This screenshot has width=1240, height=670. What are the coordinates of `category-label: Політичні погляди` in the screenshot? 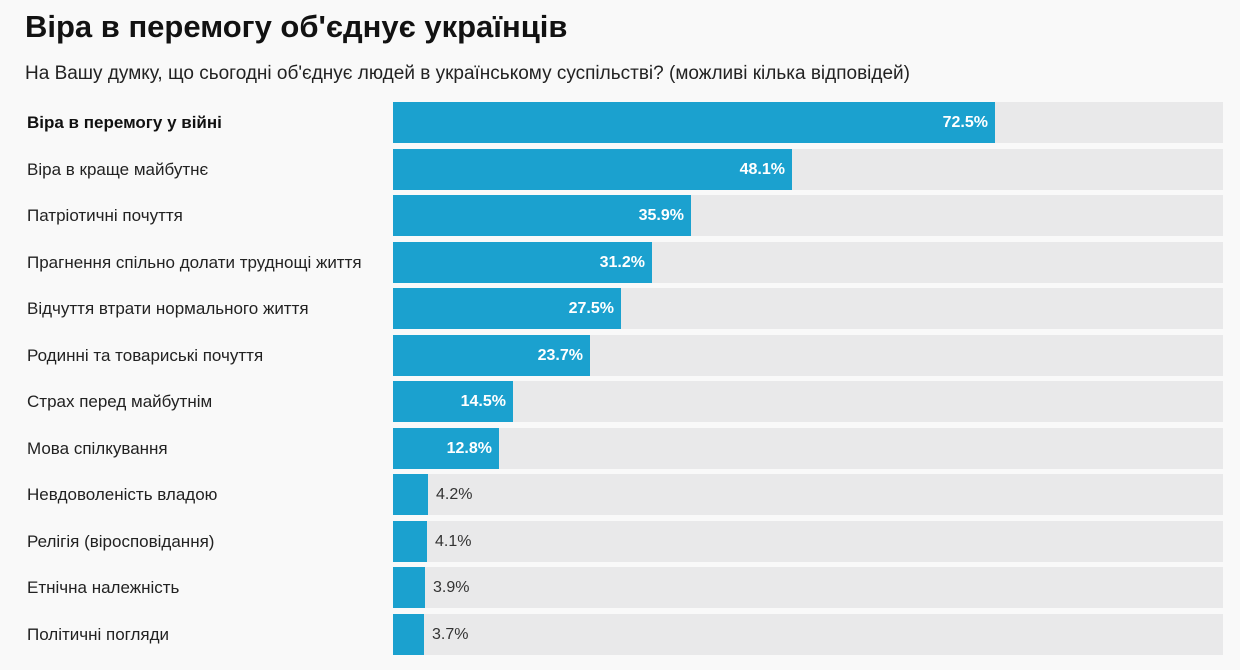 It's located at (98, 634).